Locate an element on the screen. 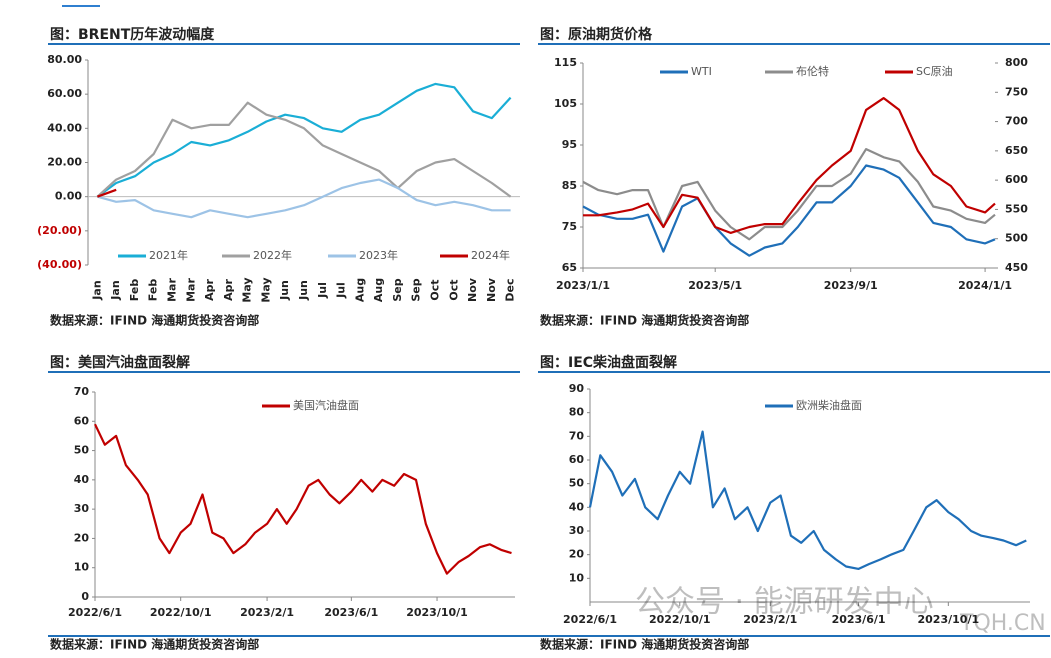 The image size is (1051, 658). y-tick-label: 65 is located at coordinates (569, 267).